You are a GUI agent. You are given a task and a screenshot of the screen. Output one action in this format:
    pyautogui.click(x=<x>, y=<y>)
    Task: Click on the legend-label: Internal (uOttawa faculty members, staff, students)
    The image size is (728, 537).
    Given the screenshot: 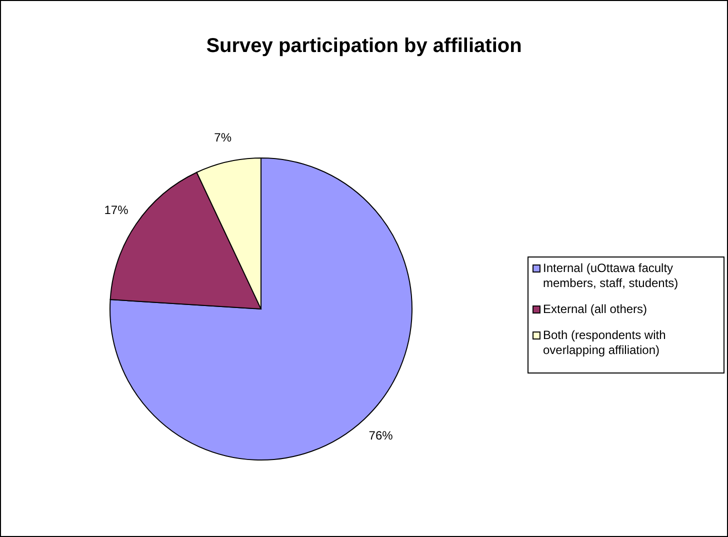 What is the action you would take?
    pyautogui.click(x=610, y=275)
    